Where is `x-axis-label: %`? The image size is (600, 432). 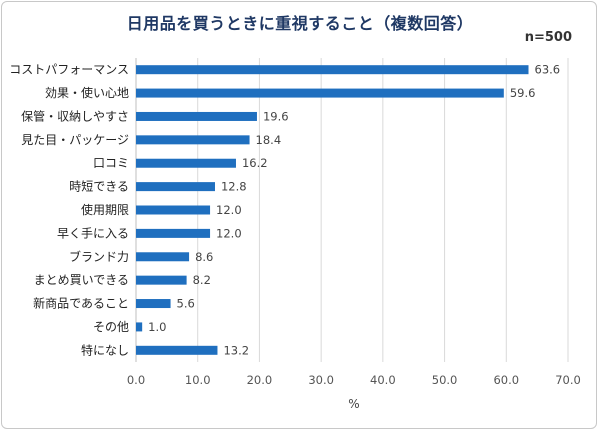 x-axis-label: % is located at coordinates (353, 404).